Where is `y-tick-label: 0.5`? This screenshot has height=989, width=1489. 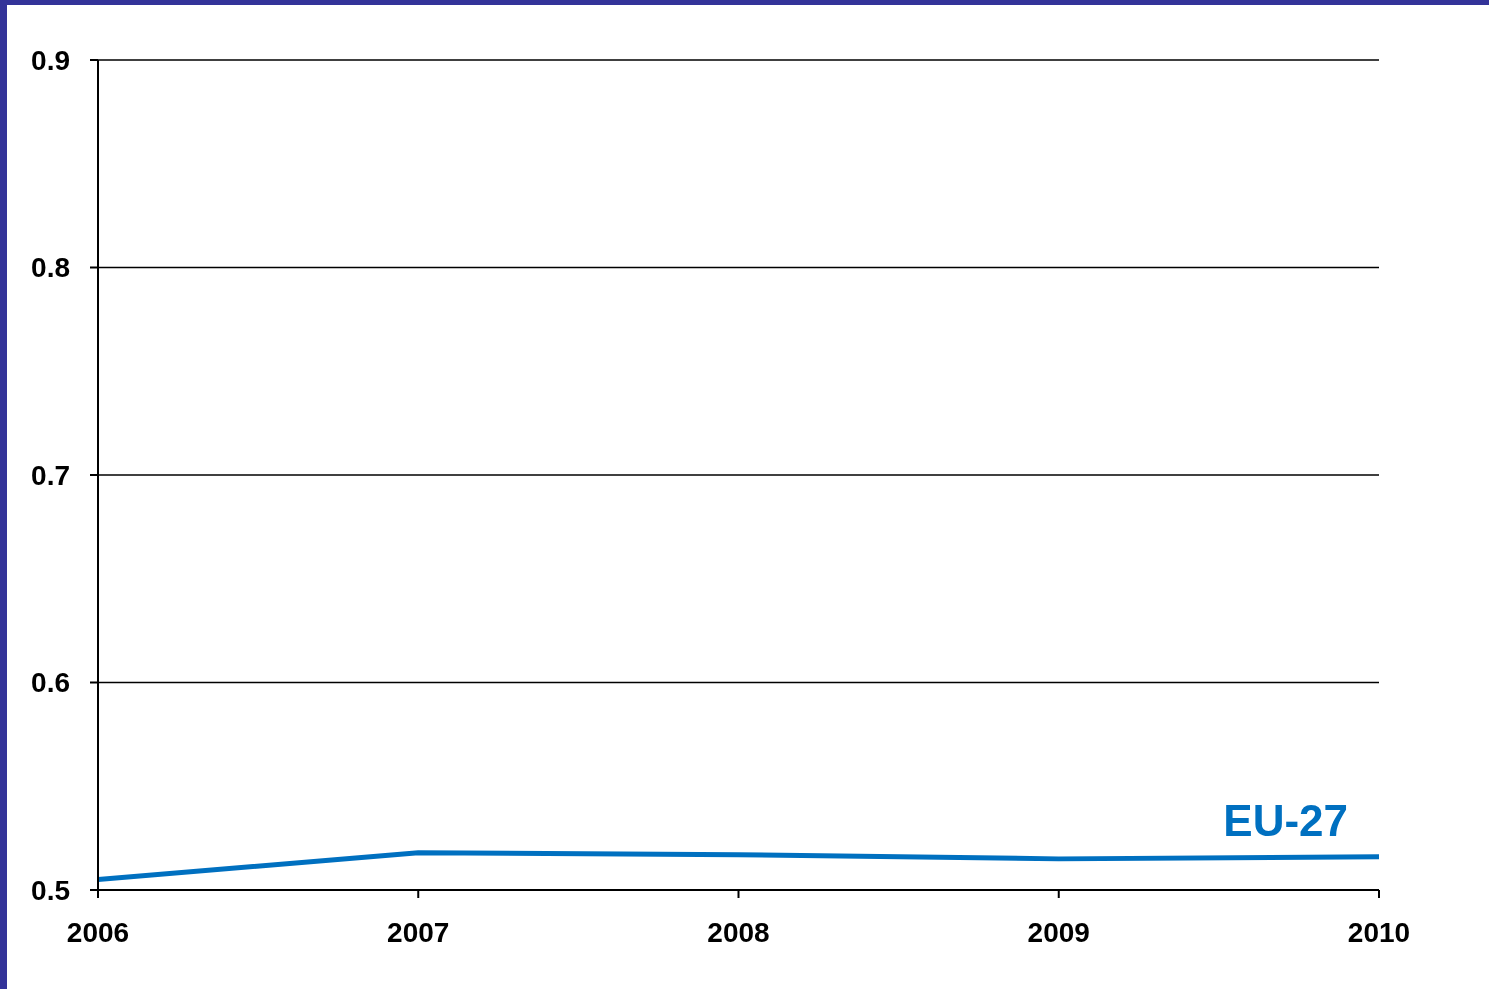 y-tick-label: 0.5 is located at coordinates (50, 890).